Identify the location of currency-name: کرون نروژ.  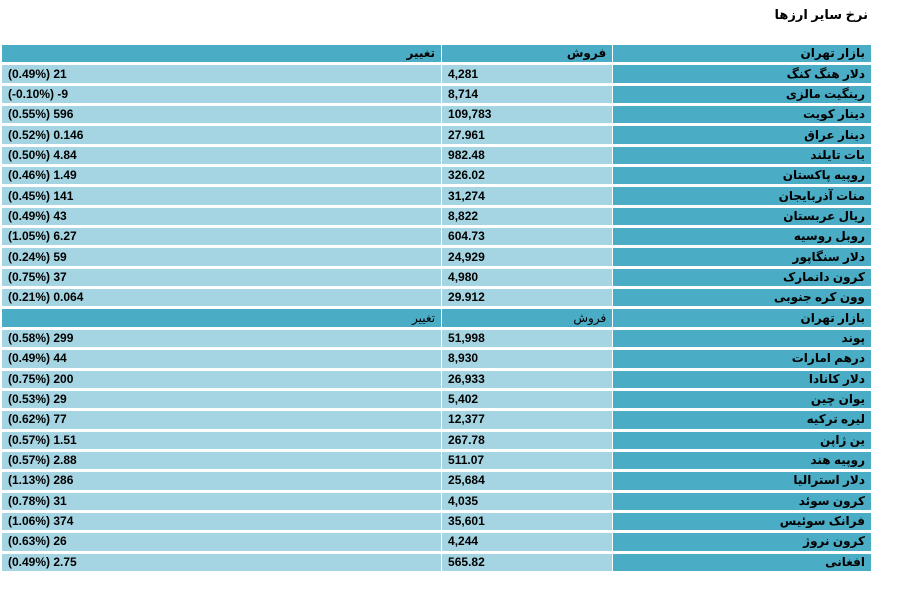
(742, 542).